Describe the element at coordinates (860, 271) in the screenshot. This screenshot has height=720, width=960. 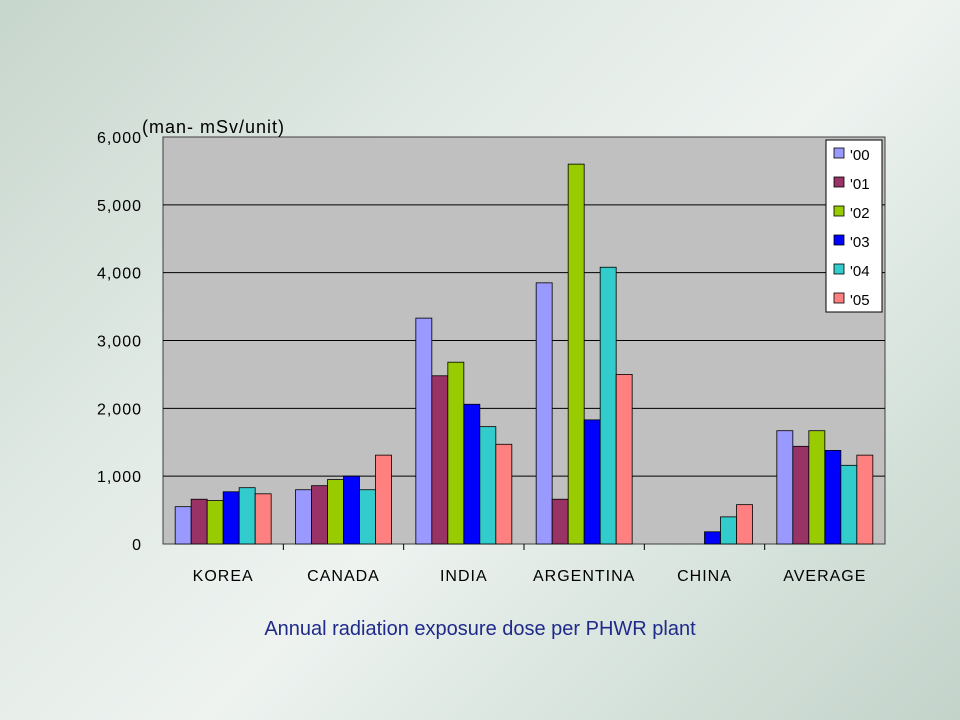
I see `legend-label: '04` at that location.